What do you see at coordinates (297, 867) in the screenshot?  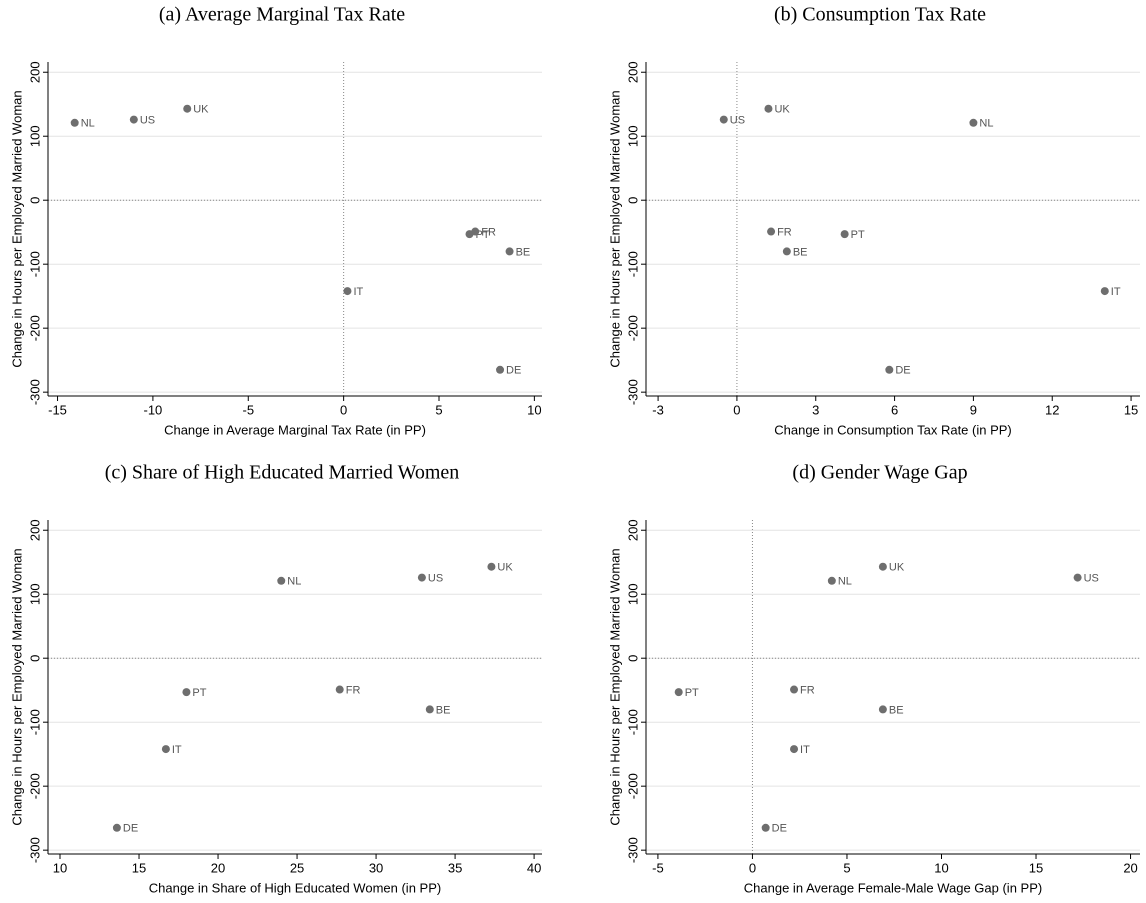 I see `x-tick-label: 25` at bounding box center [297, 867].